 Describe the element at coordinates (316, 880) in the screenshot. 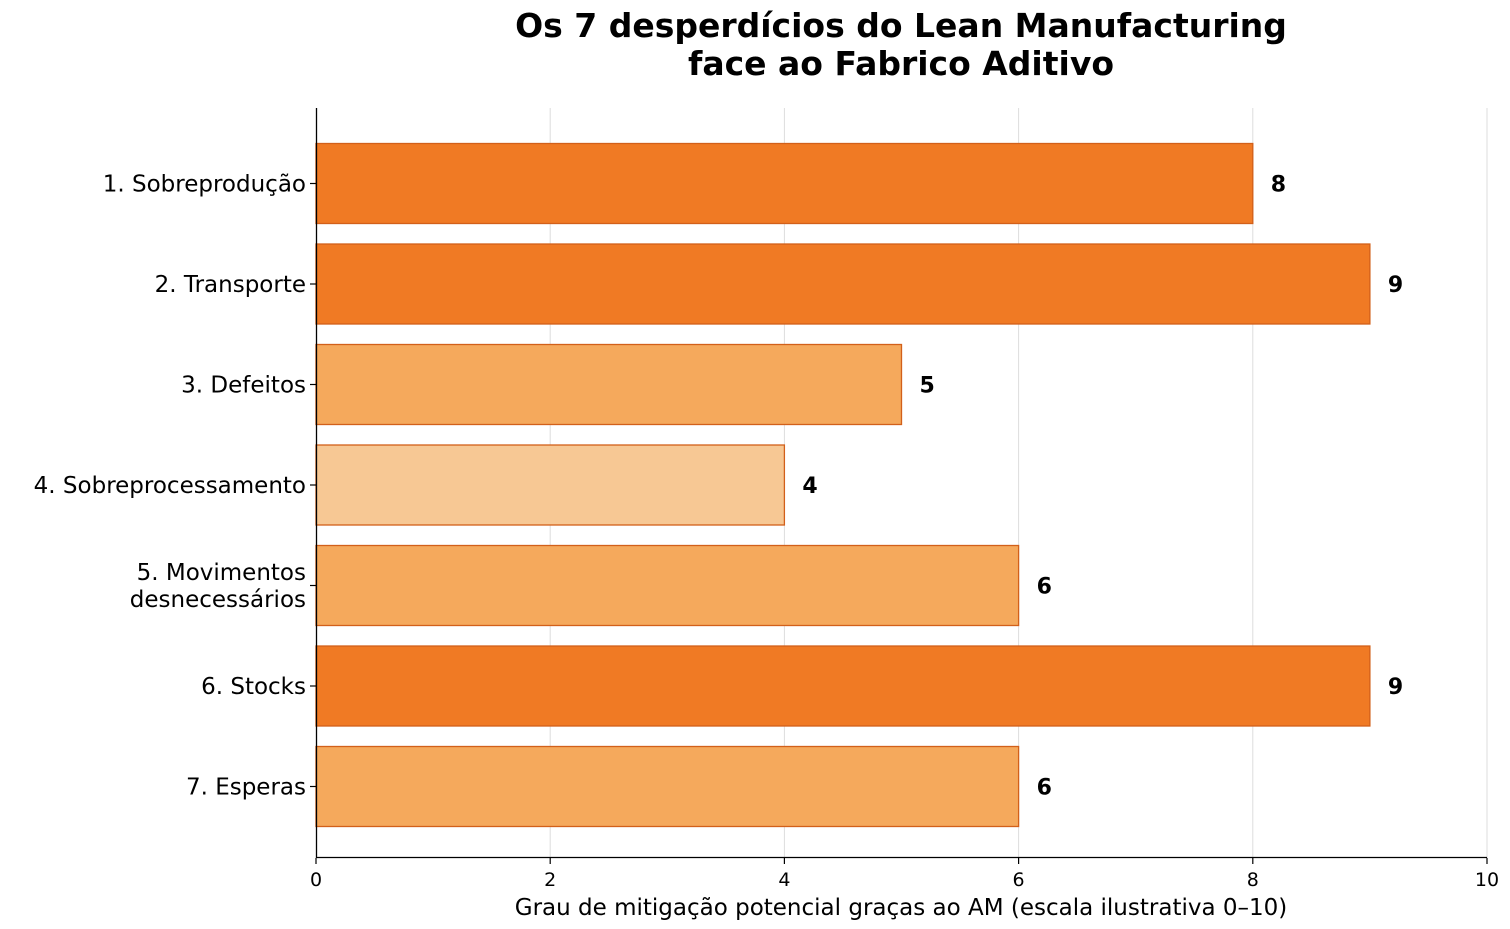

I see `x-tick-label: 0` at that location.